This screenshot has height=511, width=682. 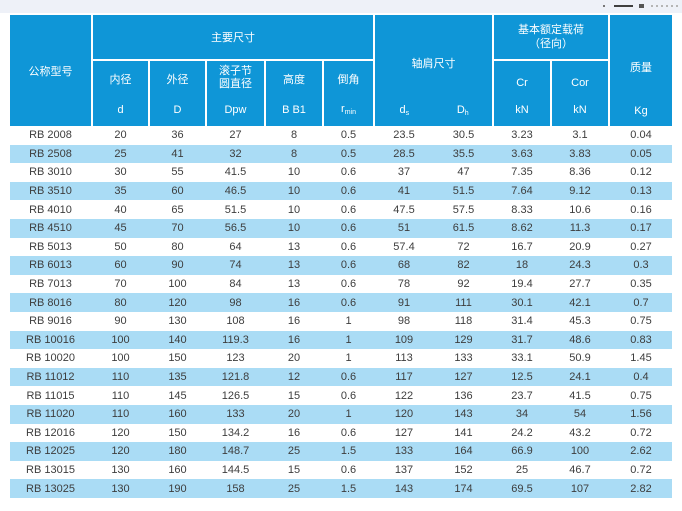 What do you see at coordinates (522, 172) in the screenshot?
I see `cell-load-cr: 7.35` at bounding box center [522, 172].